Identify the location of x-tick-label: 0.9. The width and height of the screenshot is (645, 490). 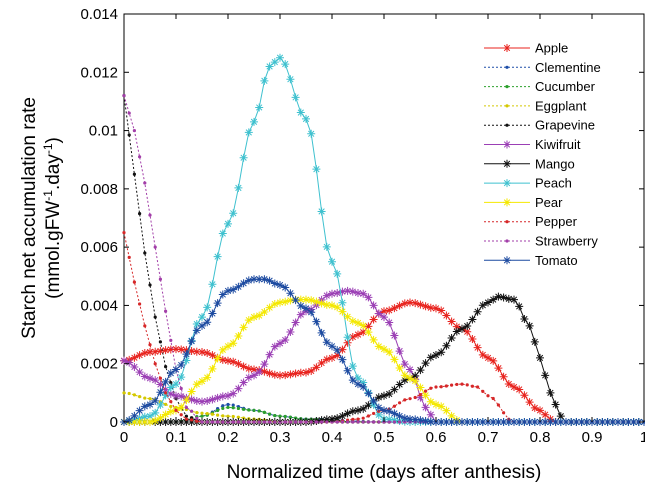
(592, 437).